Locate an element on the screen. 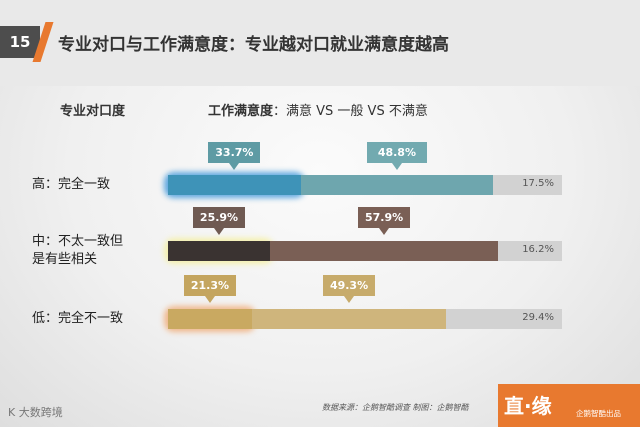 This screenshot has height=427, width=640. column-label-major-match: 专业对口度 is located at coordinates (93, 111).